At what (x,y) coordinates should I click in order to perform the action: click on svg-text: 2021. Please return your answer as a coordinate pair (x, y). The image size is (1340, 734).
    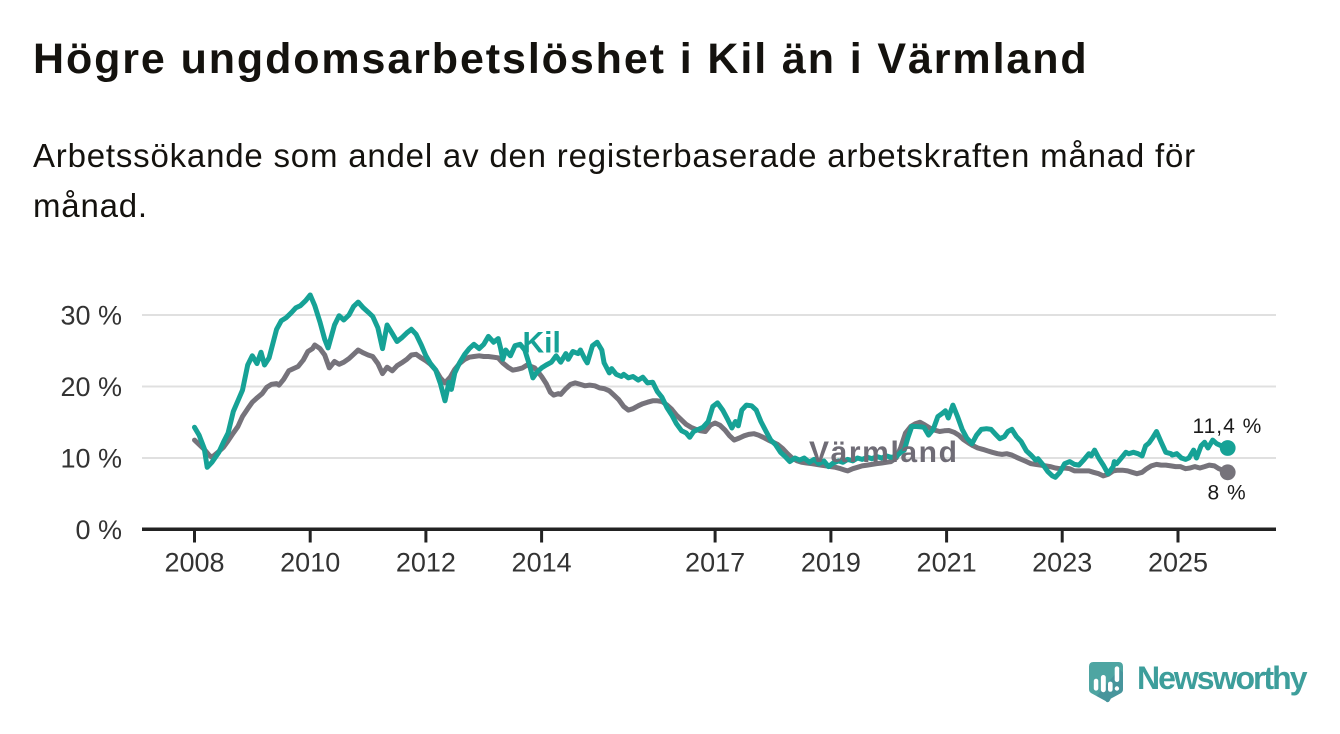
    Looking at the image, I should click on (947, 563).